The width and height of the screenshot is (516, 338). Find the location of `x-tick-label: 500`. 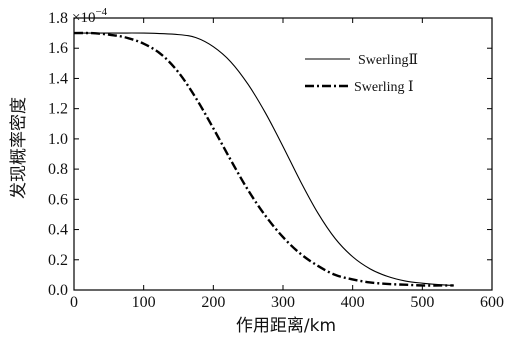

x-tick-label: 500 is located at coordinates (422, 302).